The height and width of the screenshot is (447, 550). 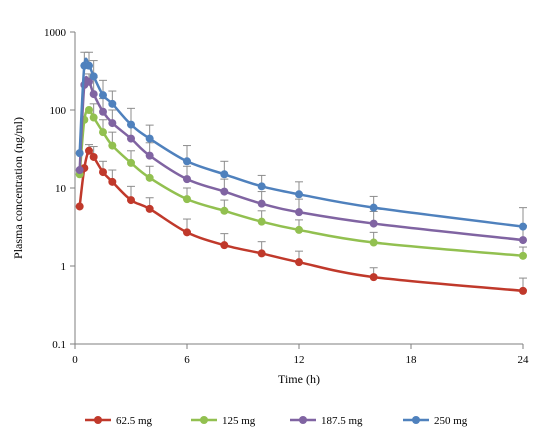 What do you see at coordinates (134, 421) in the screenshot?
I see `legend-label: 62.5 mg` at bounding box center [134, 421].